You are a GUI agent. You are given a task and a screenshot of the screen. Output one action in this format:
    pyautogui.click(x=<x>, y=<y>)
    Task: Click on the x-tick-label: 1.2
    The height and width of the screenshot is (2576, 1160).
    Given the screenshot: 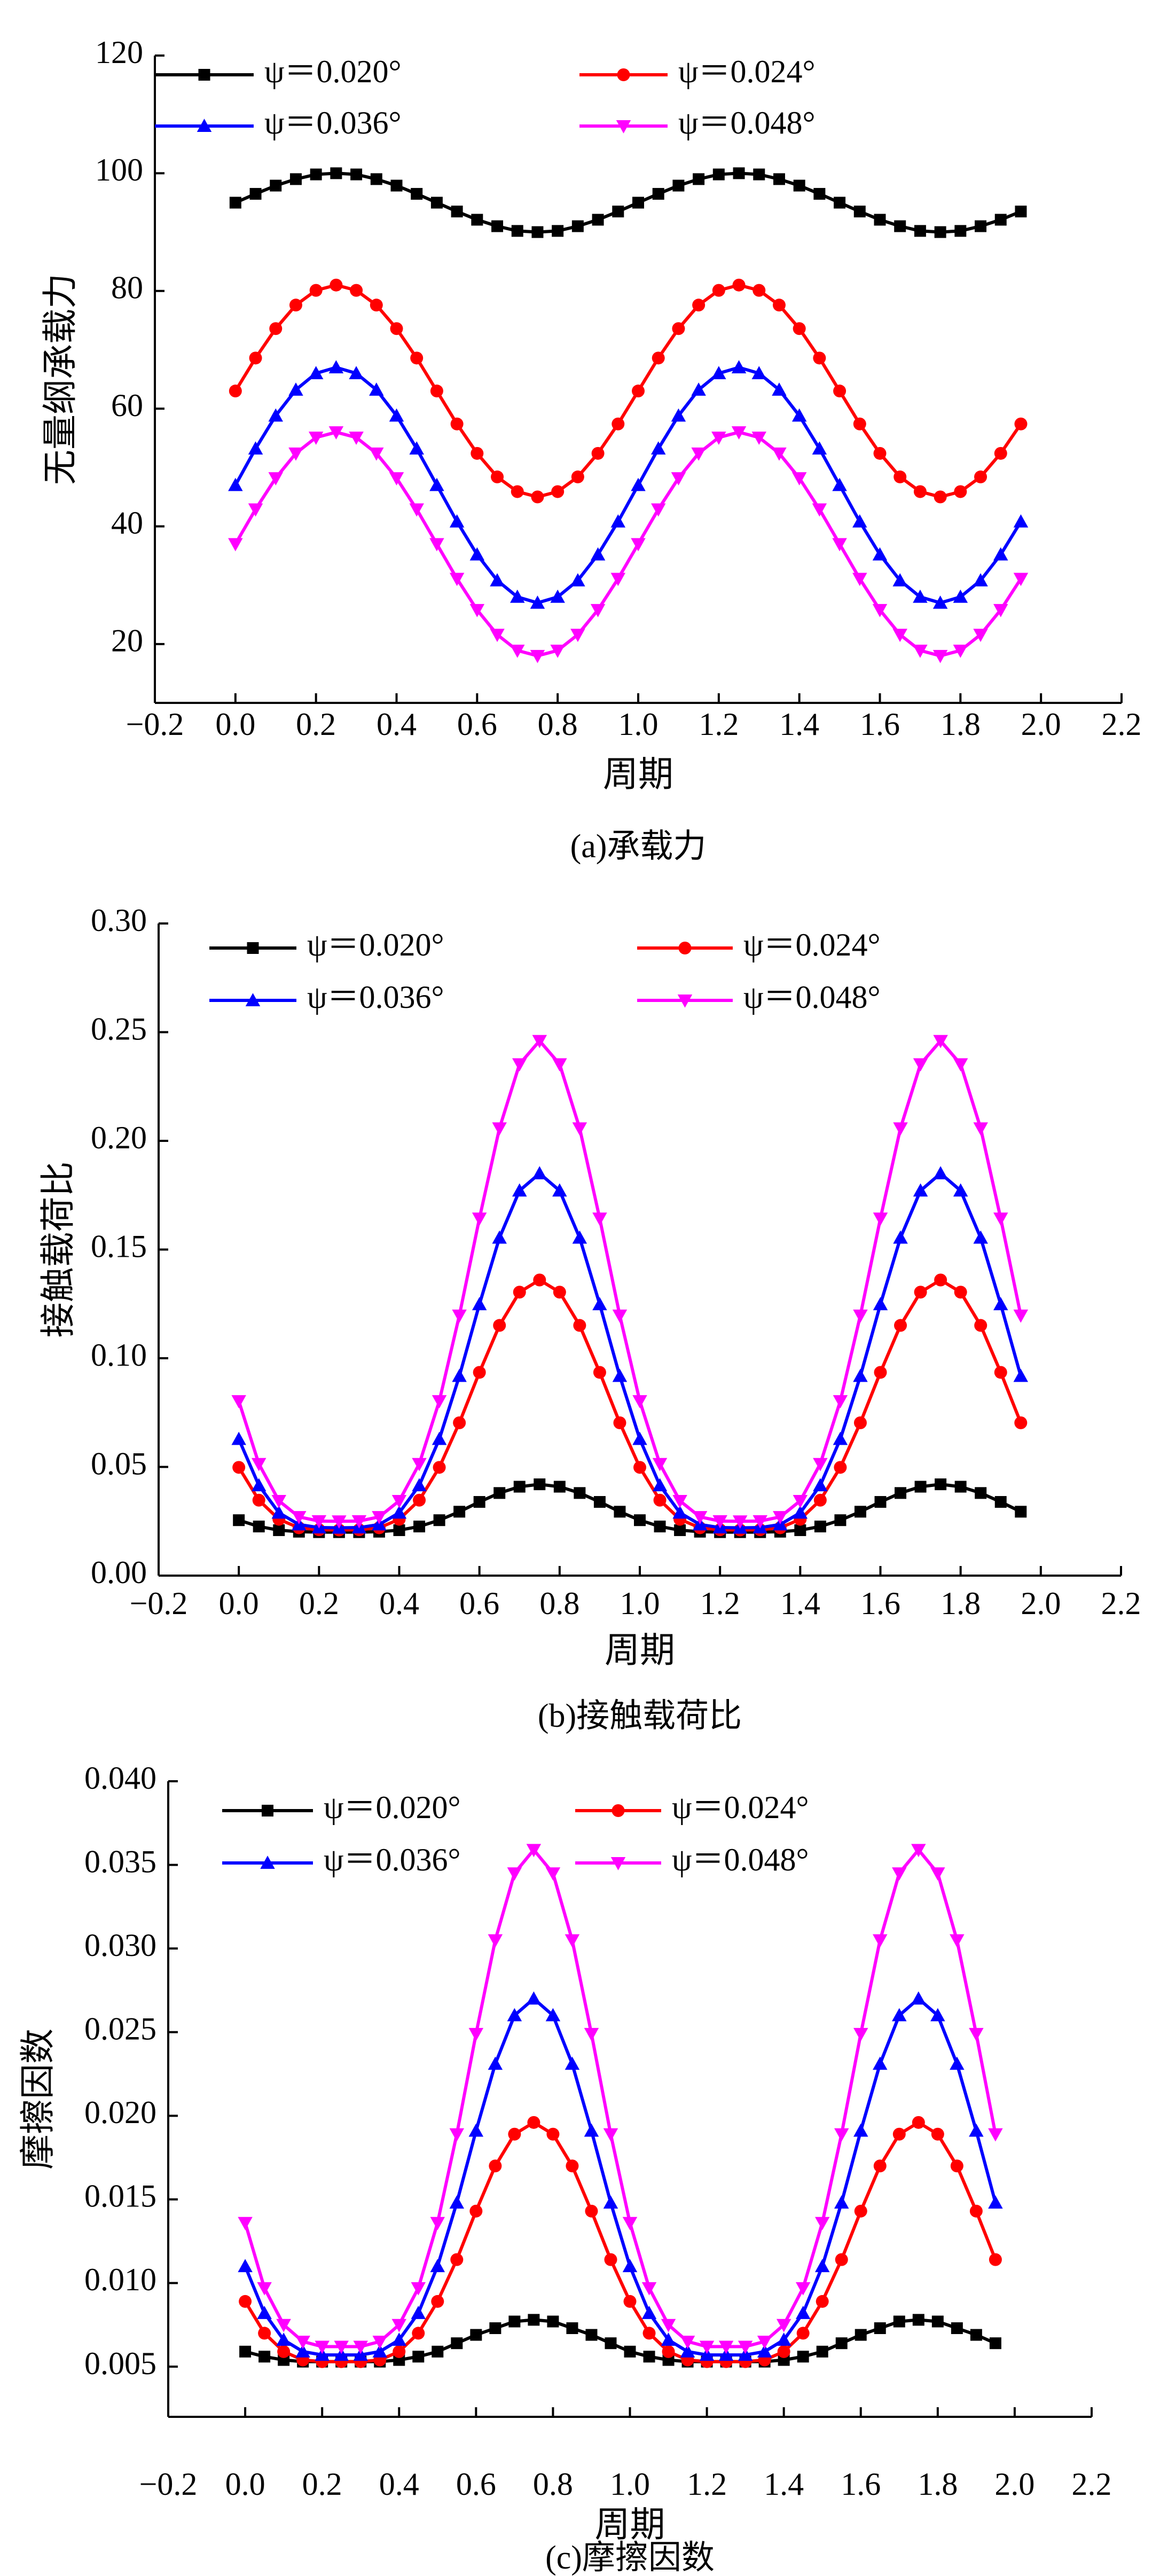 What is the action you would take?
    pyautogui.click(x=720, y=1603)
    